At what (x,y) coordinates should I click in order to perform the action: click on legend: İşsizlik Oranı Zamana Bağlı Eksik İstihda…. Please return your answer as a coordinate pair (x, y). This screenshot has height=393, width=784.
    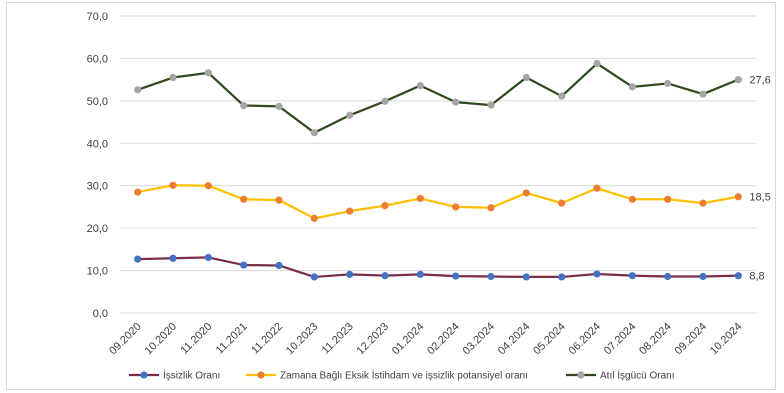
    Looking at the image, I should click on (401, 375).